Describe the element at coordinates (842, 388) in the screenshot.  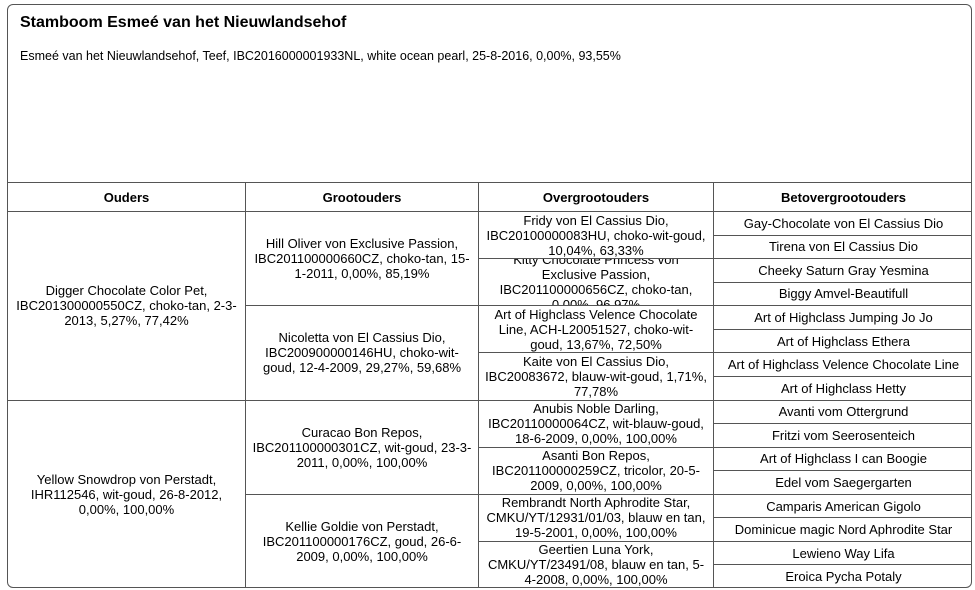
I see `great-great-grandparent-cell: Art of Highclass Hetty` at that location.